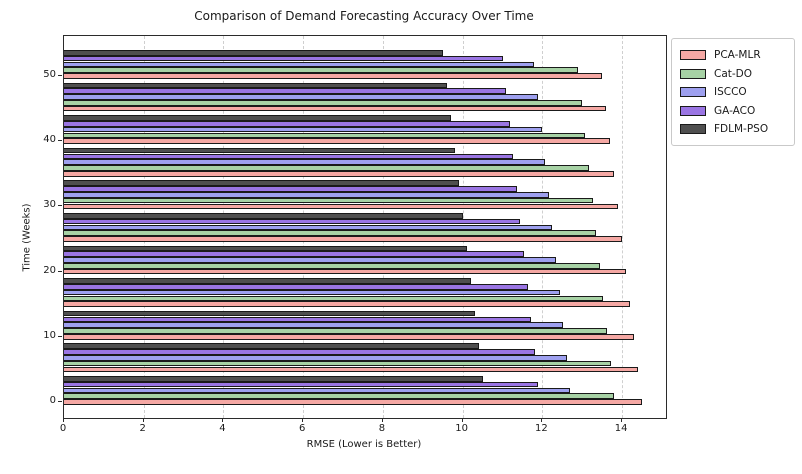 This screenshot has width=802, height=474. What do you see at coordinates (49, 205) in the screenshot?
I see `y-tick-label: 30` at bounding box center [49, 205].